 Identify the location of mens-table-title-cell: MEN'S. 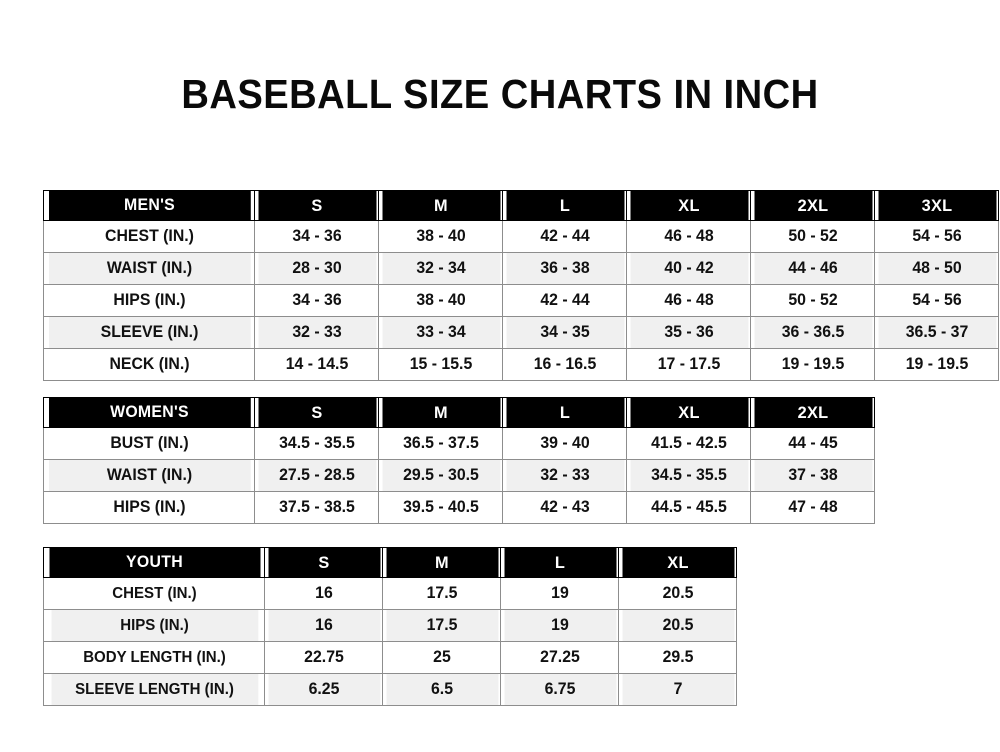
(149, 205).